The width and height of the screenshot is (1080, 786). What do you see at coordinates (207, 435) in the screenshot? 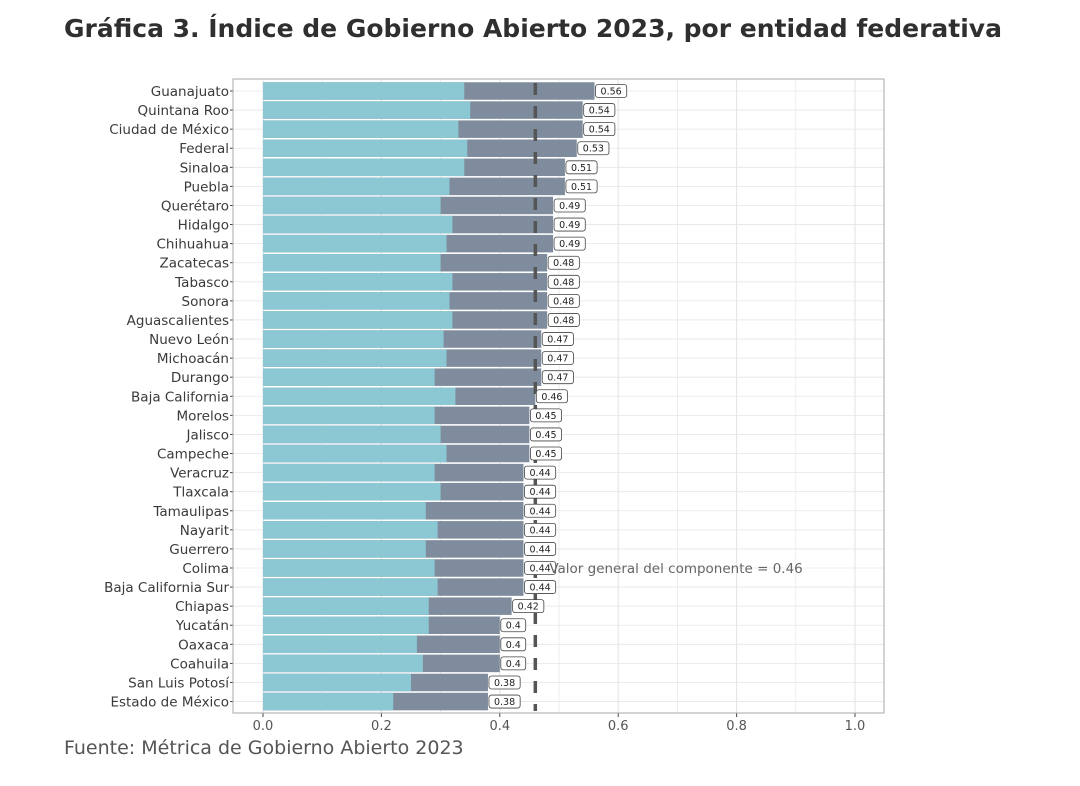
I see `y-tick-label: Jalisco` at bounding box center [207, 435].